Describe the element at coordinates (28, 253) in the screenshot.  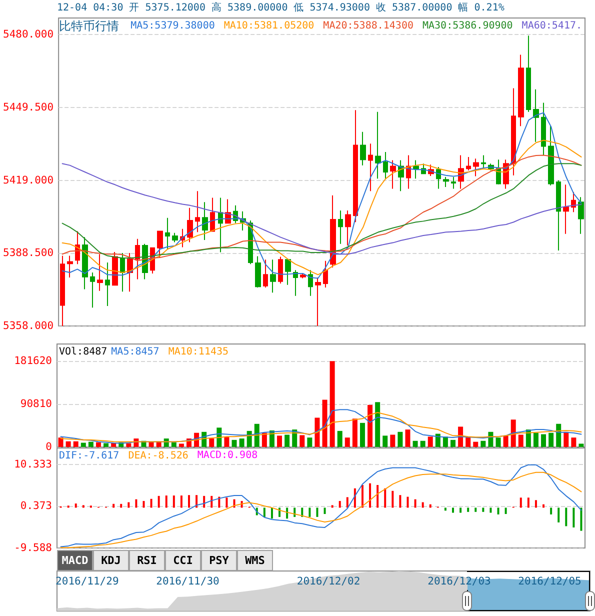
I see `y-tick-label: 5388.500` at that location.